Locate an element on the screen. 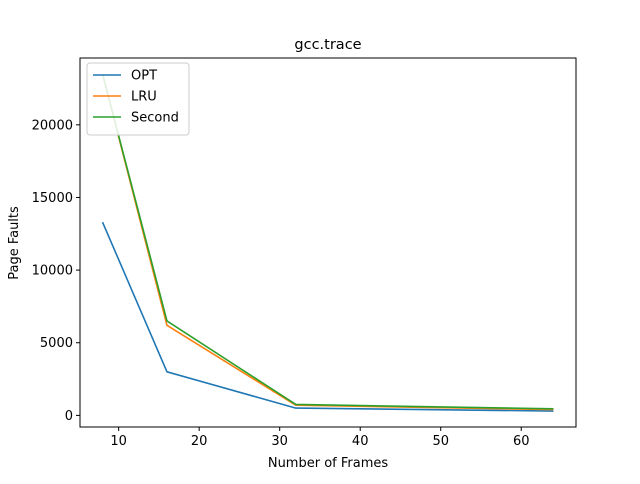 Image resolution: width=640 pixels, height=484 pixels. legend-label-second: Second is located at coordinates (155, 118).